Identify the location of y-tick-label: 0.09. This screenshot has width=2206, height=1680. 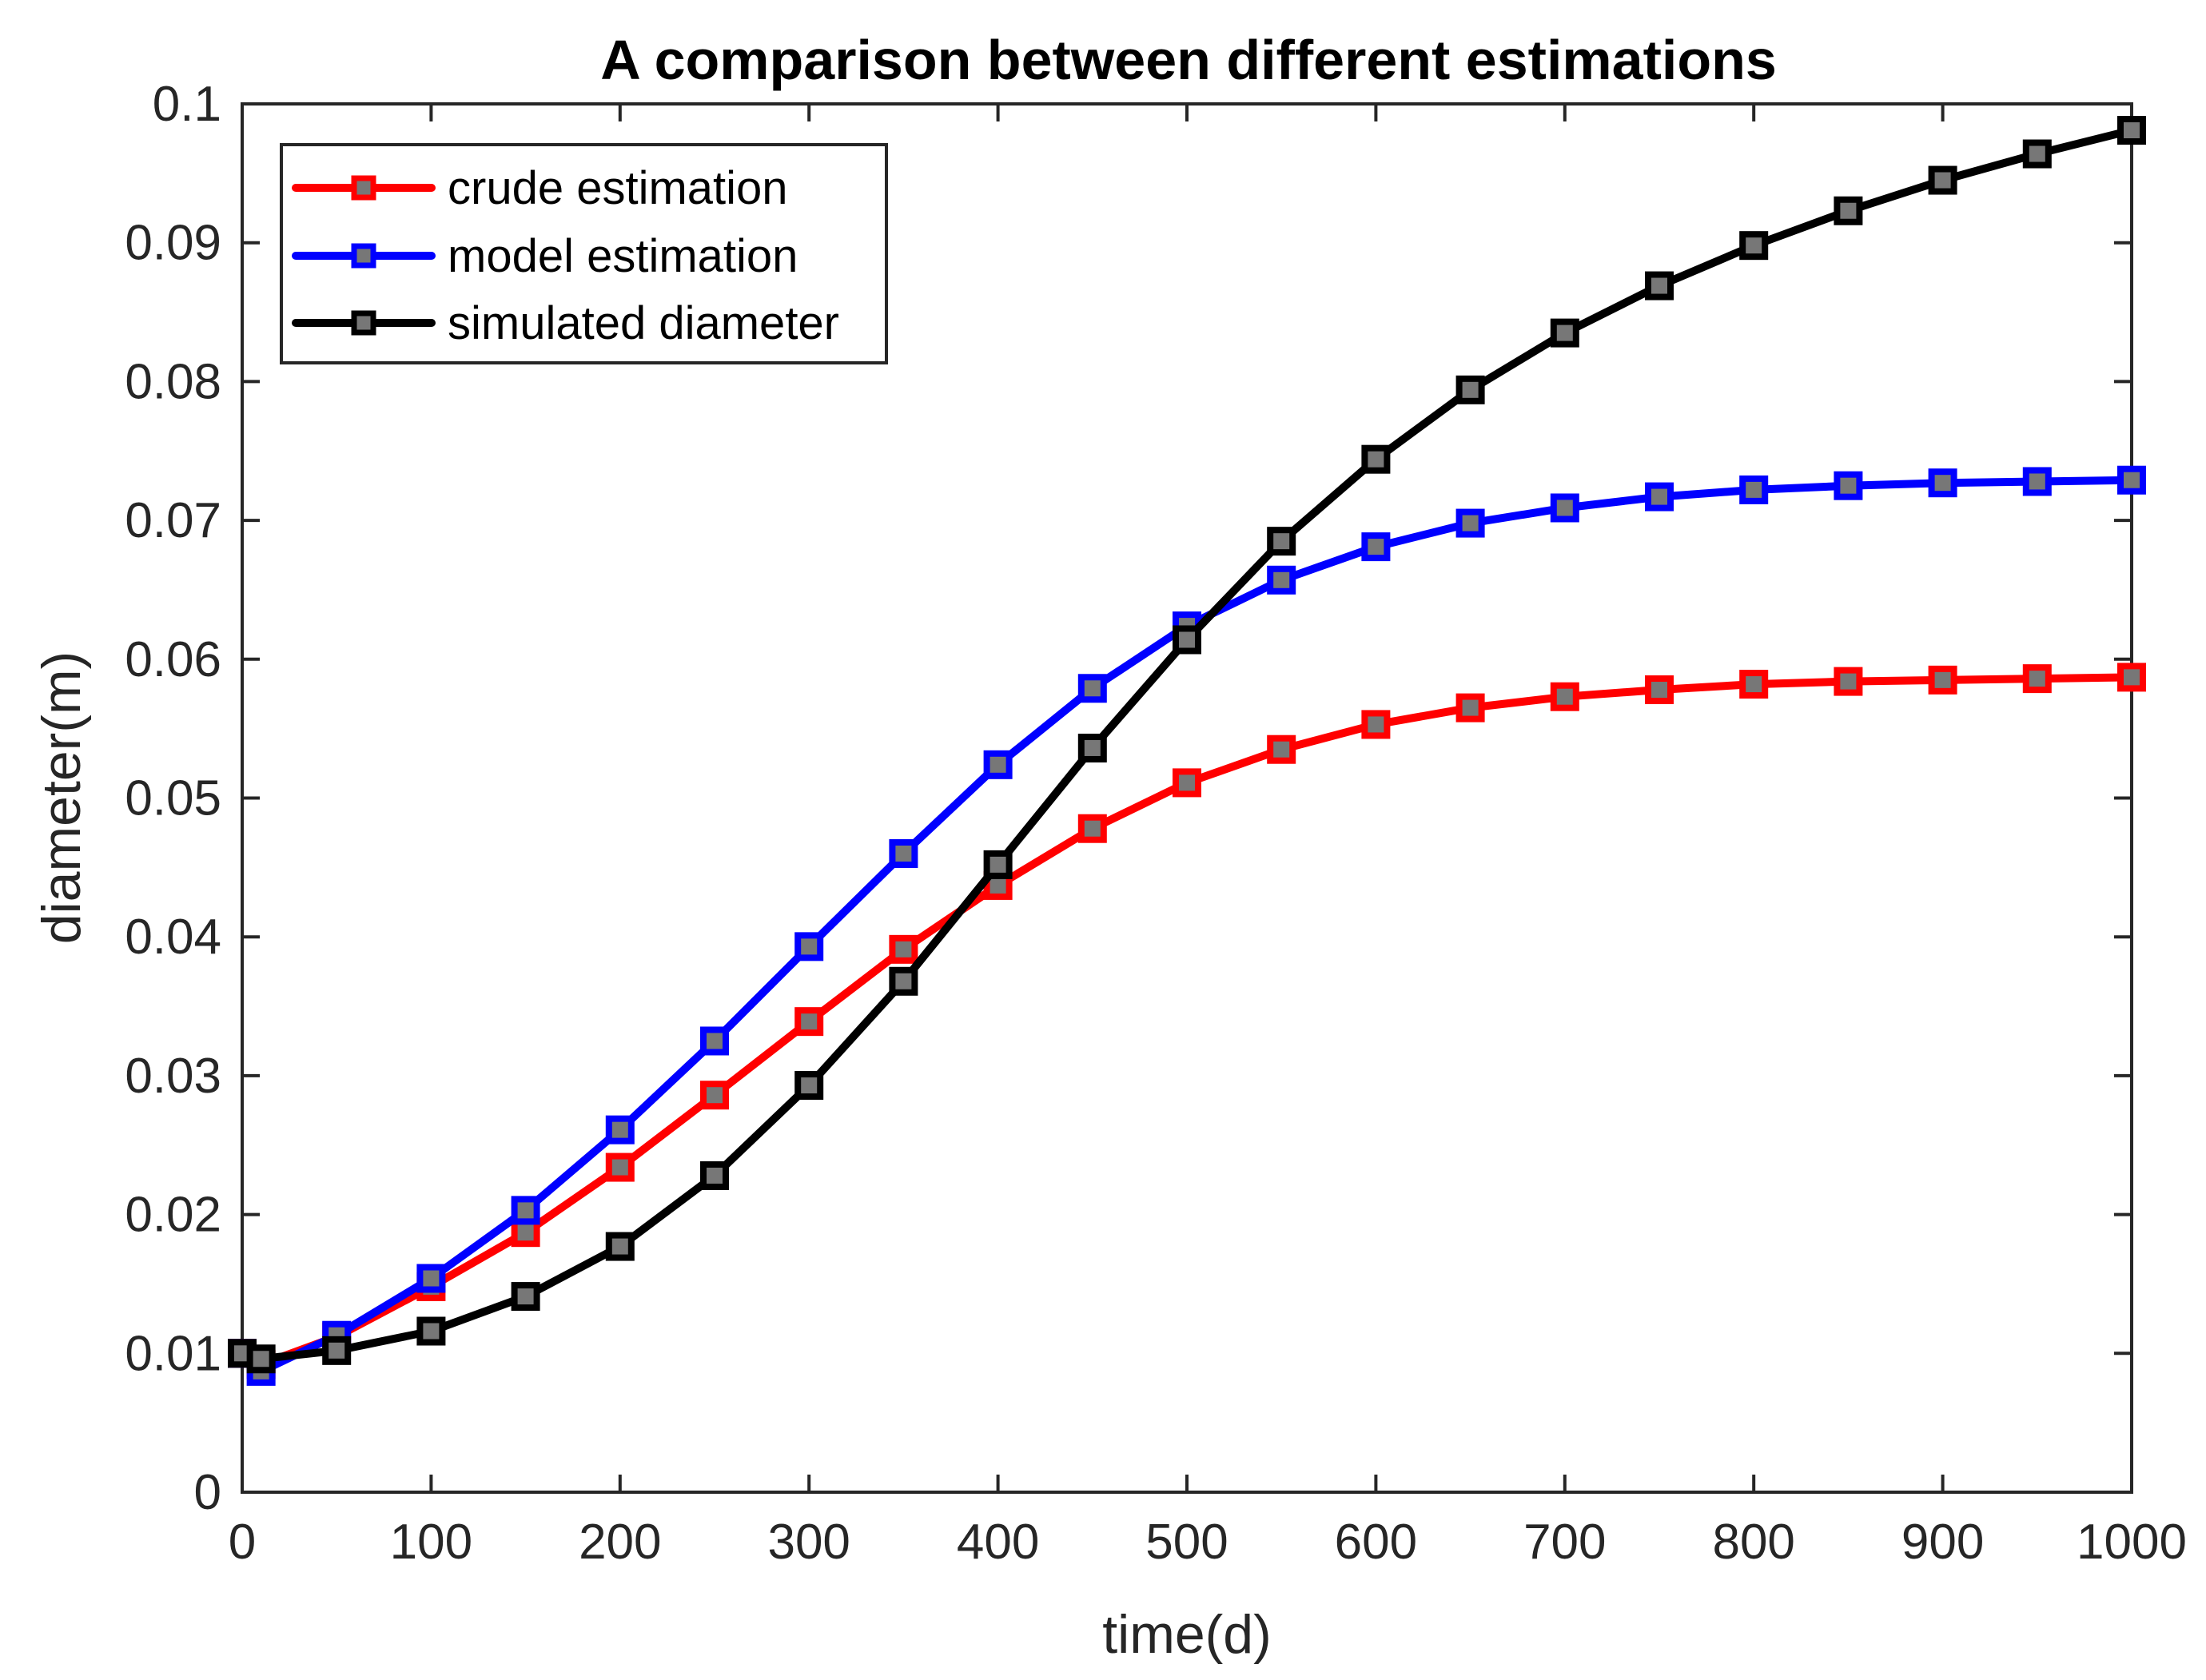
(173, 243).